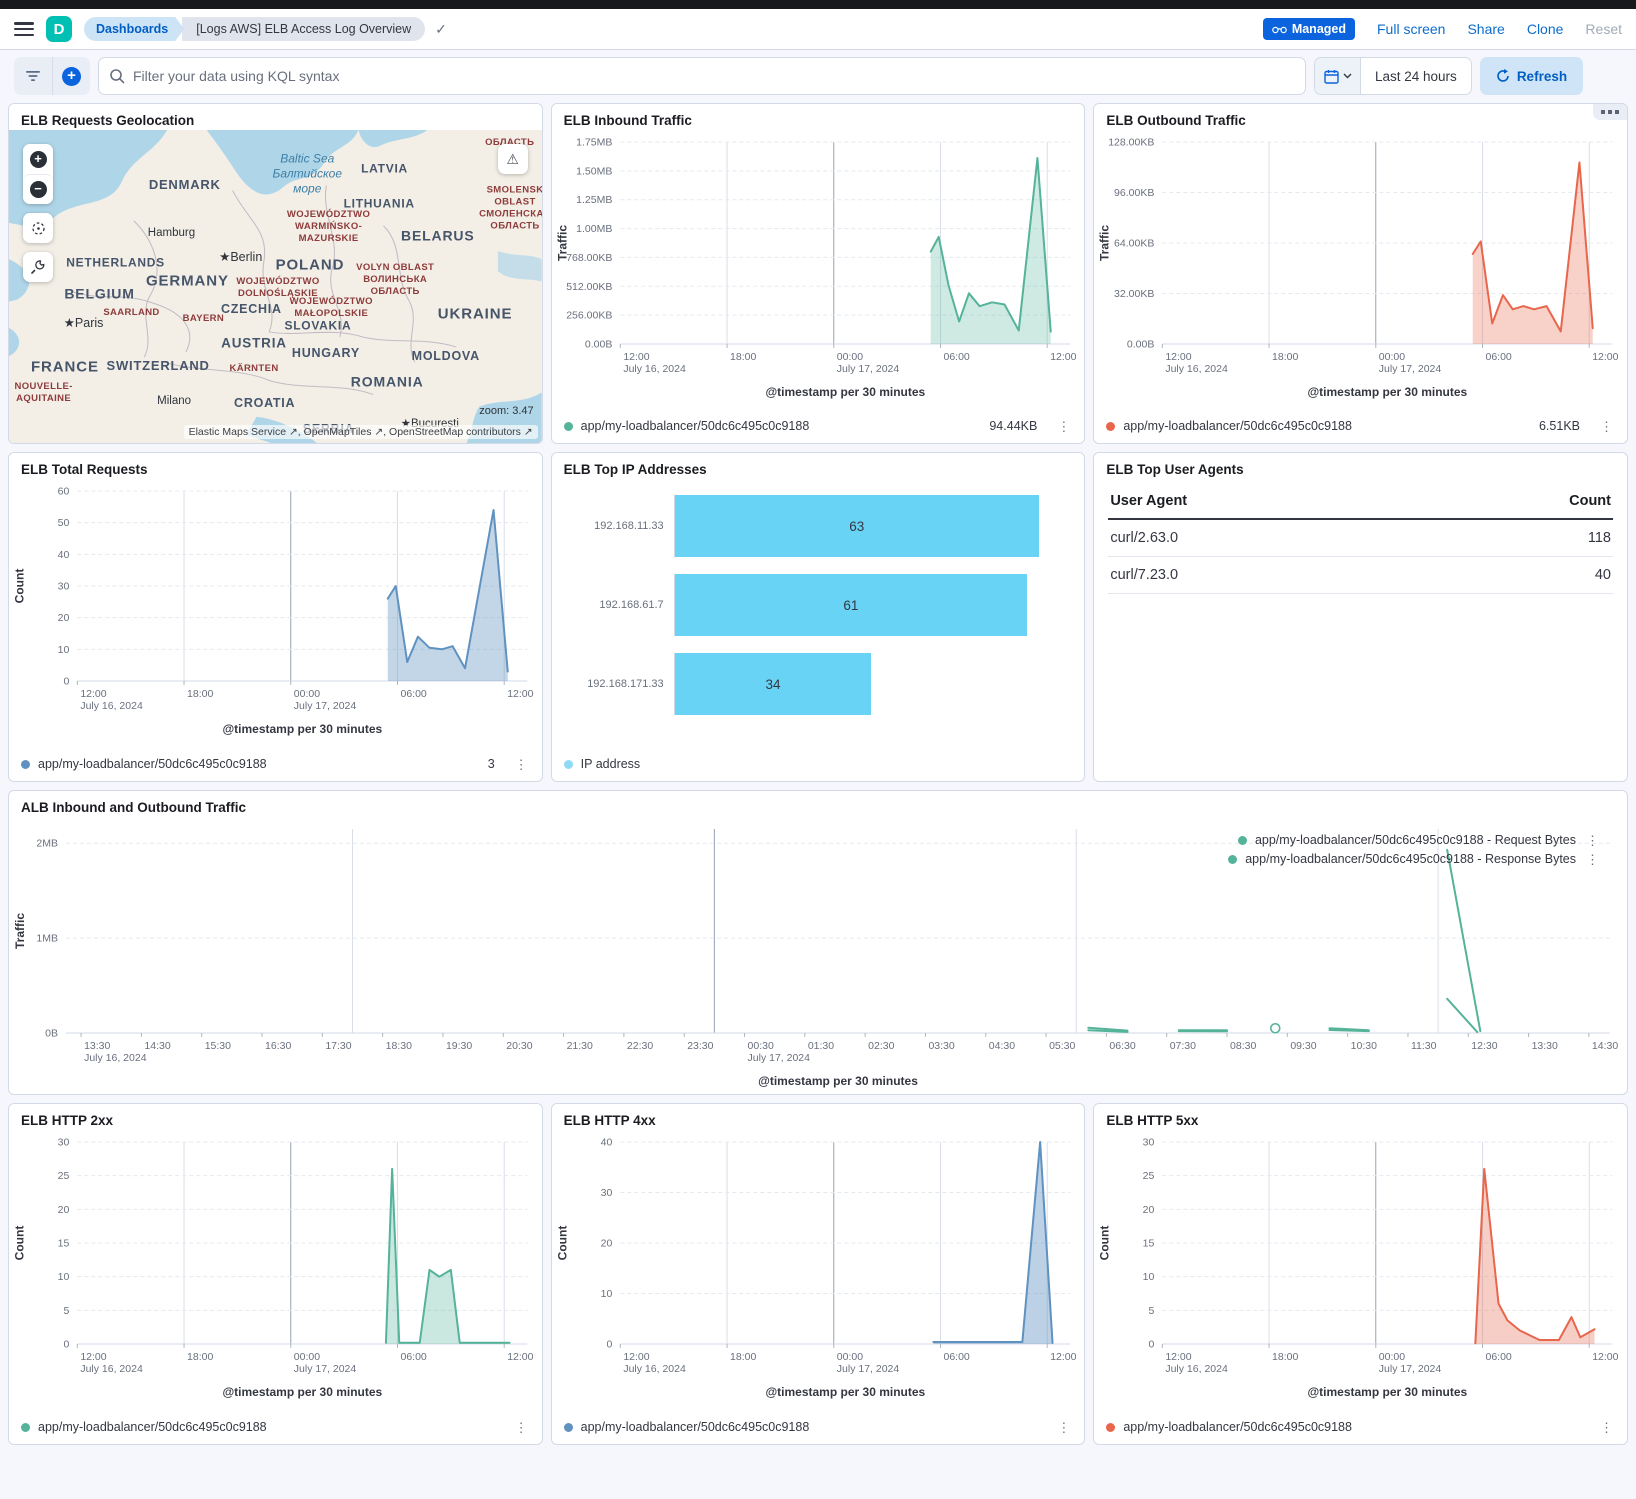  What do you see at coordinates (1486, 29) in the screenshot?
I see `share-button: Share` at bounding box center [1486, 29].